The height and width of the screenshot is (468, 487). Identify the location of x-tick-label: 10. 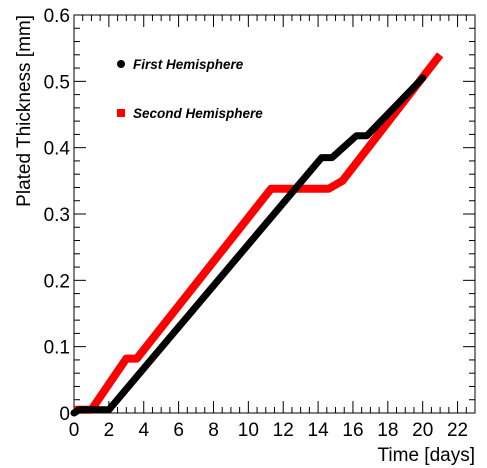
(248, 430).